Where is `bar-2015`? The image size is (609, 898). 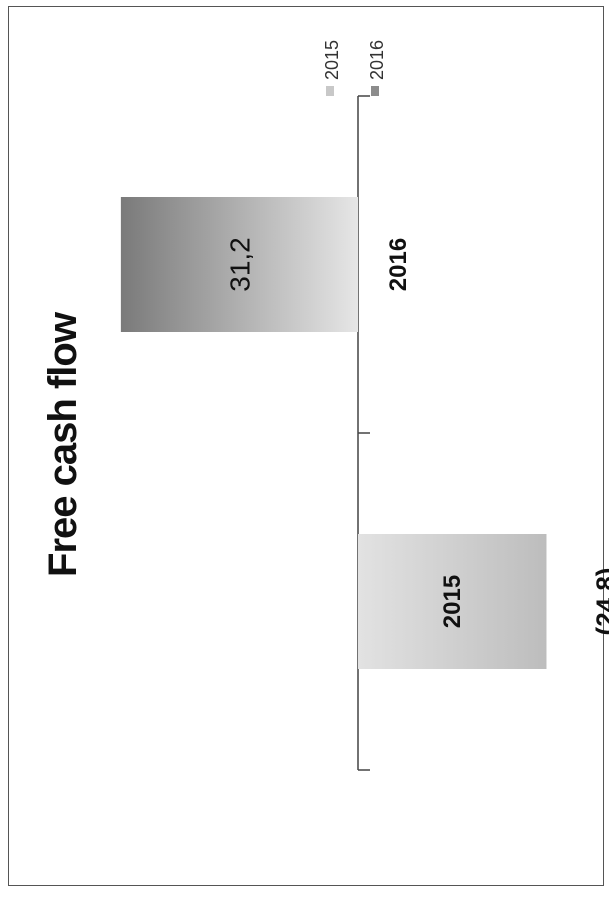
bar-2015 is located at coordinates (452, 601).